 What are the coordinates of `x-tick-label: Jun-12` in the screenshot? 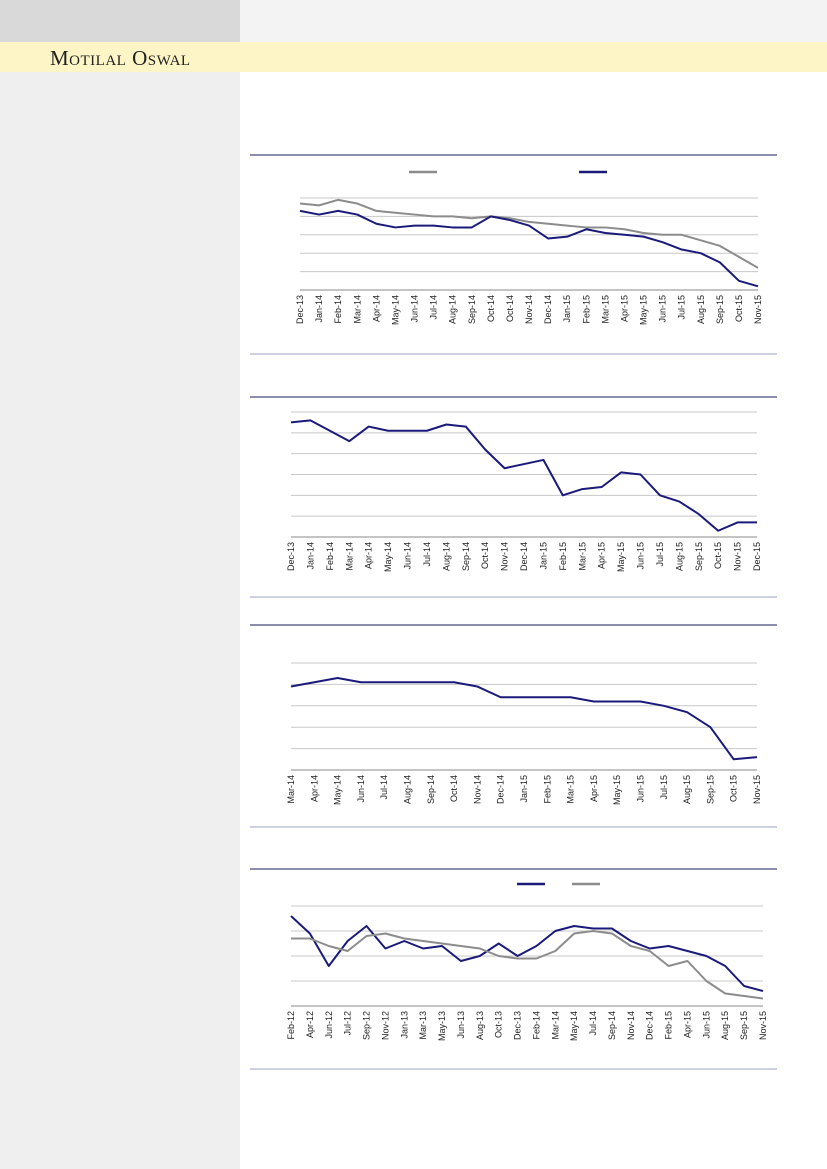 It's located at (329, 1025).